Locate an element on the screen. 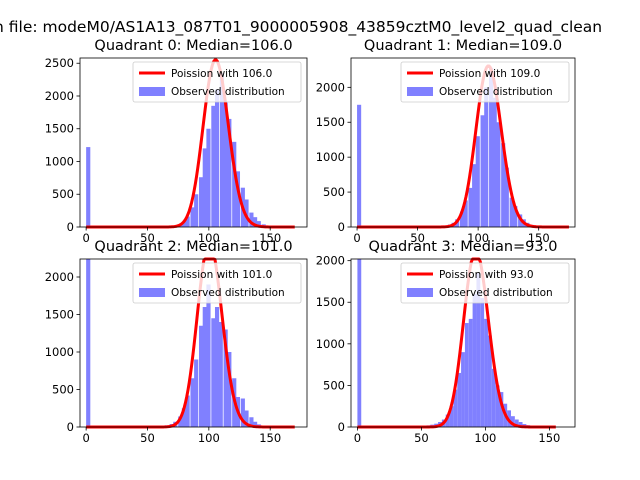 The height and width of the screenshot is (480, 640). legend-label: Poission with 101.0 is located at coordinates (221, 275).